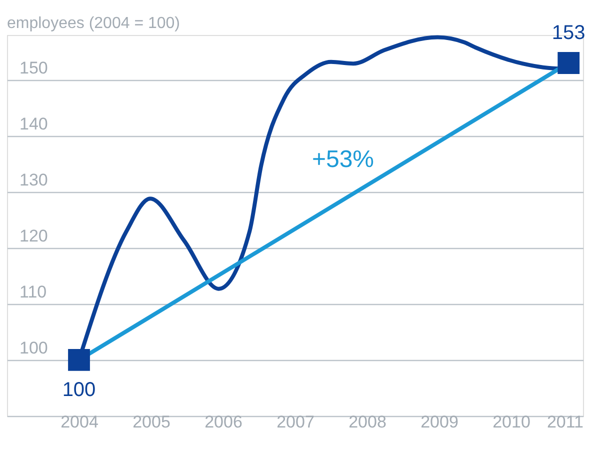  Describe the element at coordinates (34, 348) in the screenshot. I see `y-tick-label: 100` at that location.